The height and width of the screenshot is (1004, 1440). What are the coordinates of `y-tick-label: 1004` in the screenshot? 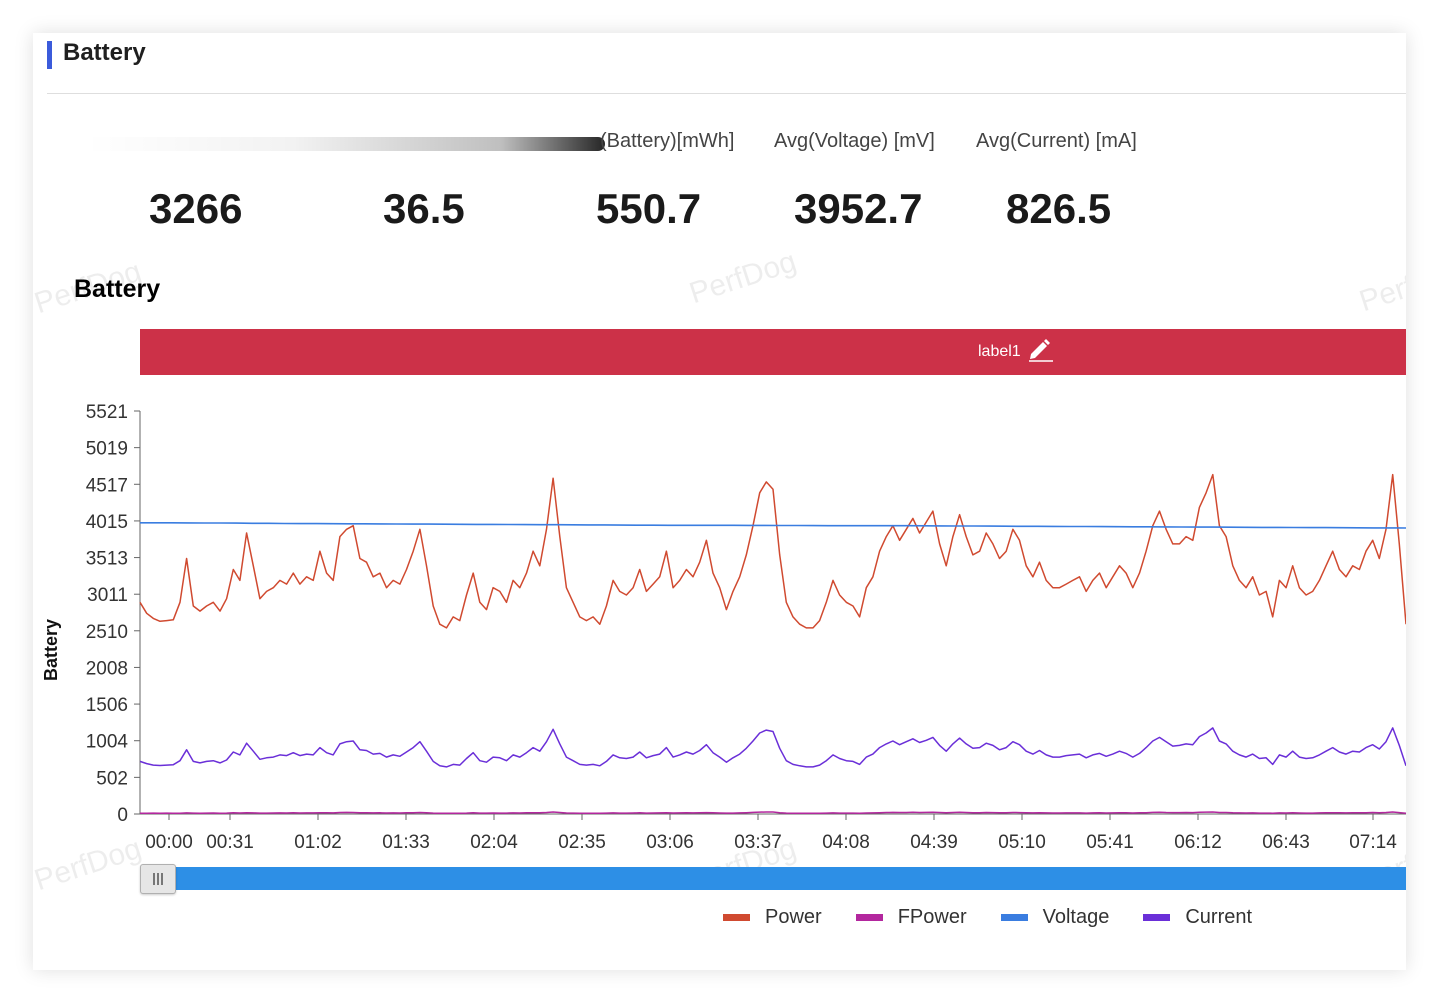 It's located at (107, 742).